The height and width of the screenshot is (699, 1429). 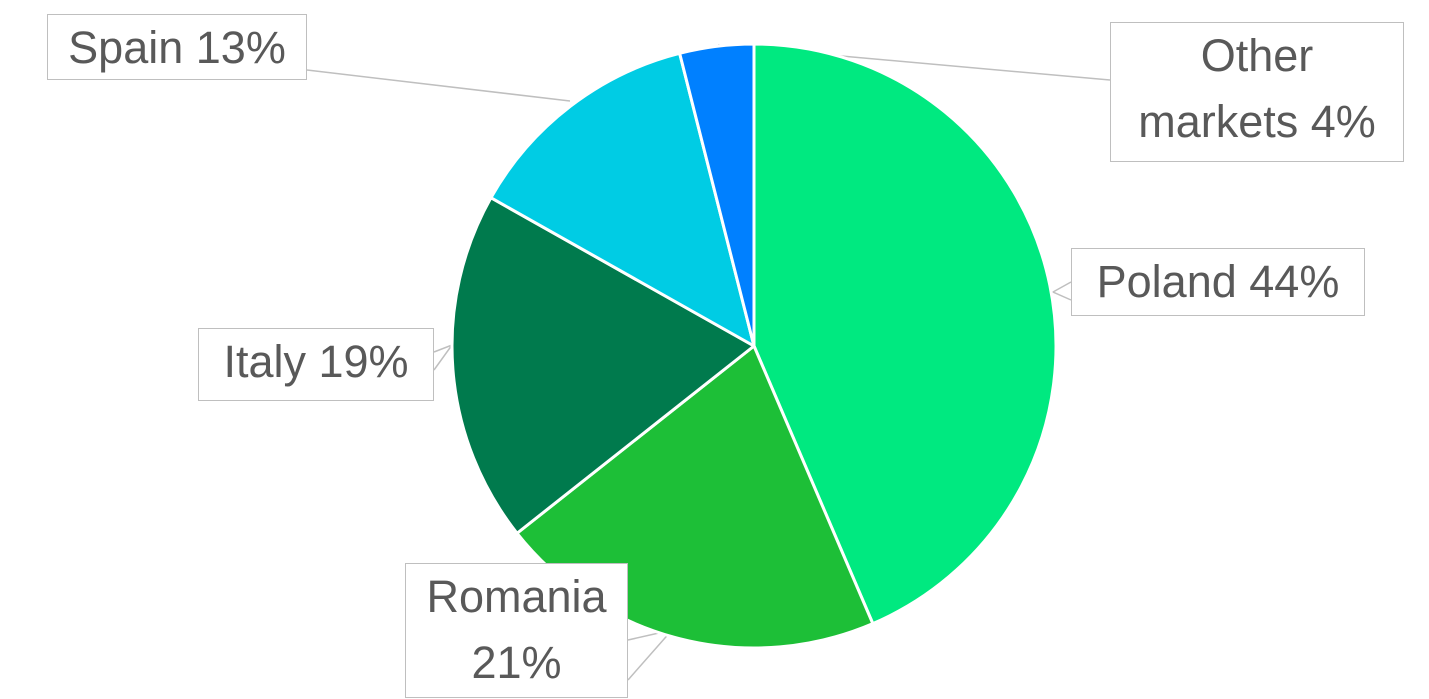 What do you see at coordinates (1166, 281) in the screenshot?
I see `category-label: Poland` at bounding box center [1166, 281].